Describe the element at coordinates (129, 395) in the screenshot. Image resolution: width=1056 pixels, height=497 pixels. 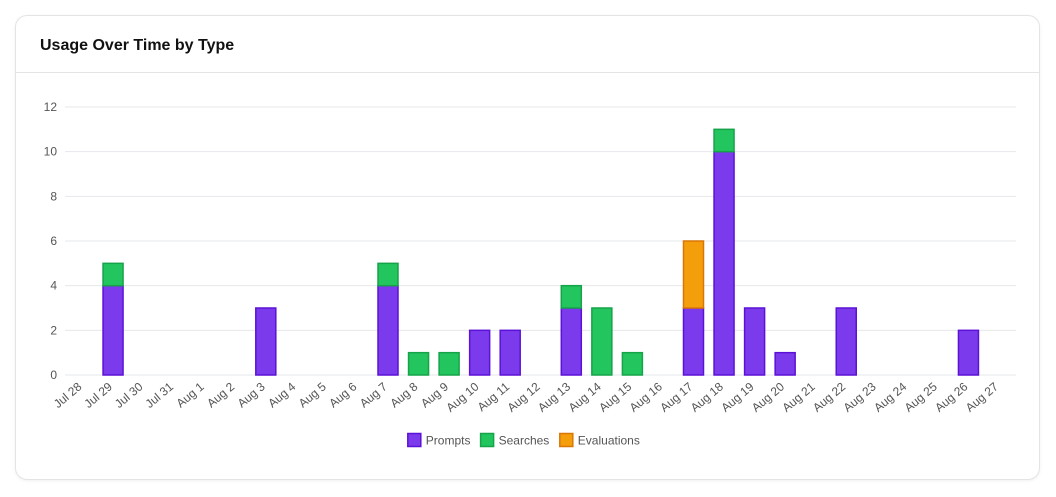
I see `x-tick-label: Jul 30` at that location.